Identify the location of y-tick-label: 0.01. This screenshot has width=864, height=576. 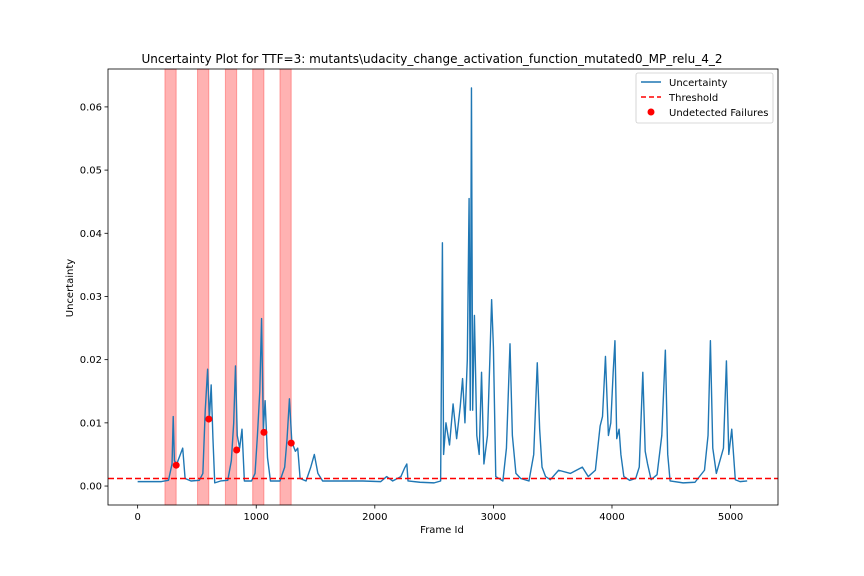
(91, 423).